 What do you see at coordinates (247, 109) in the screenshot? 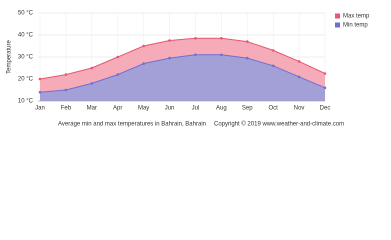
I see `x-tick-label: Sep` at bounding box center [247, 109].